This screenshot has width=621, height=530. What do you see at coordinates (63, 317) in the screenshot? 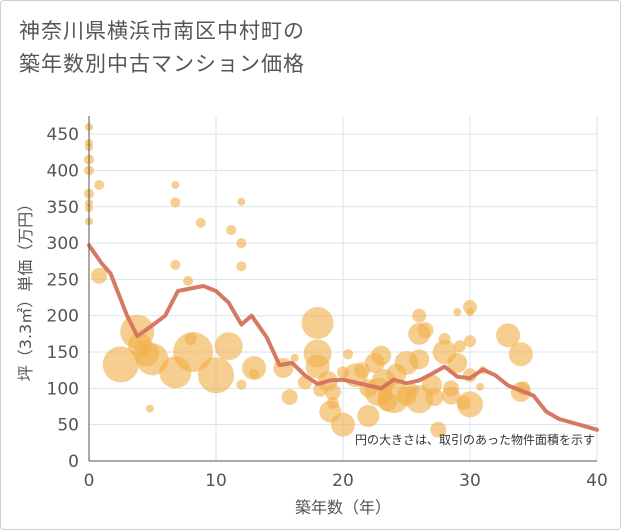
I see `y-tick-label: 200` at bounding box center [63, 317].